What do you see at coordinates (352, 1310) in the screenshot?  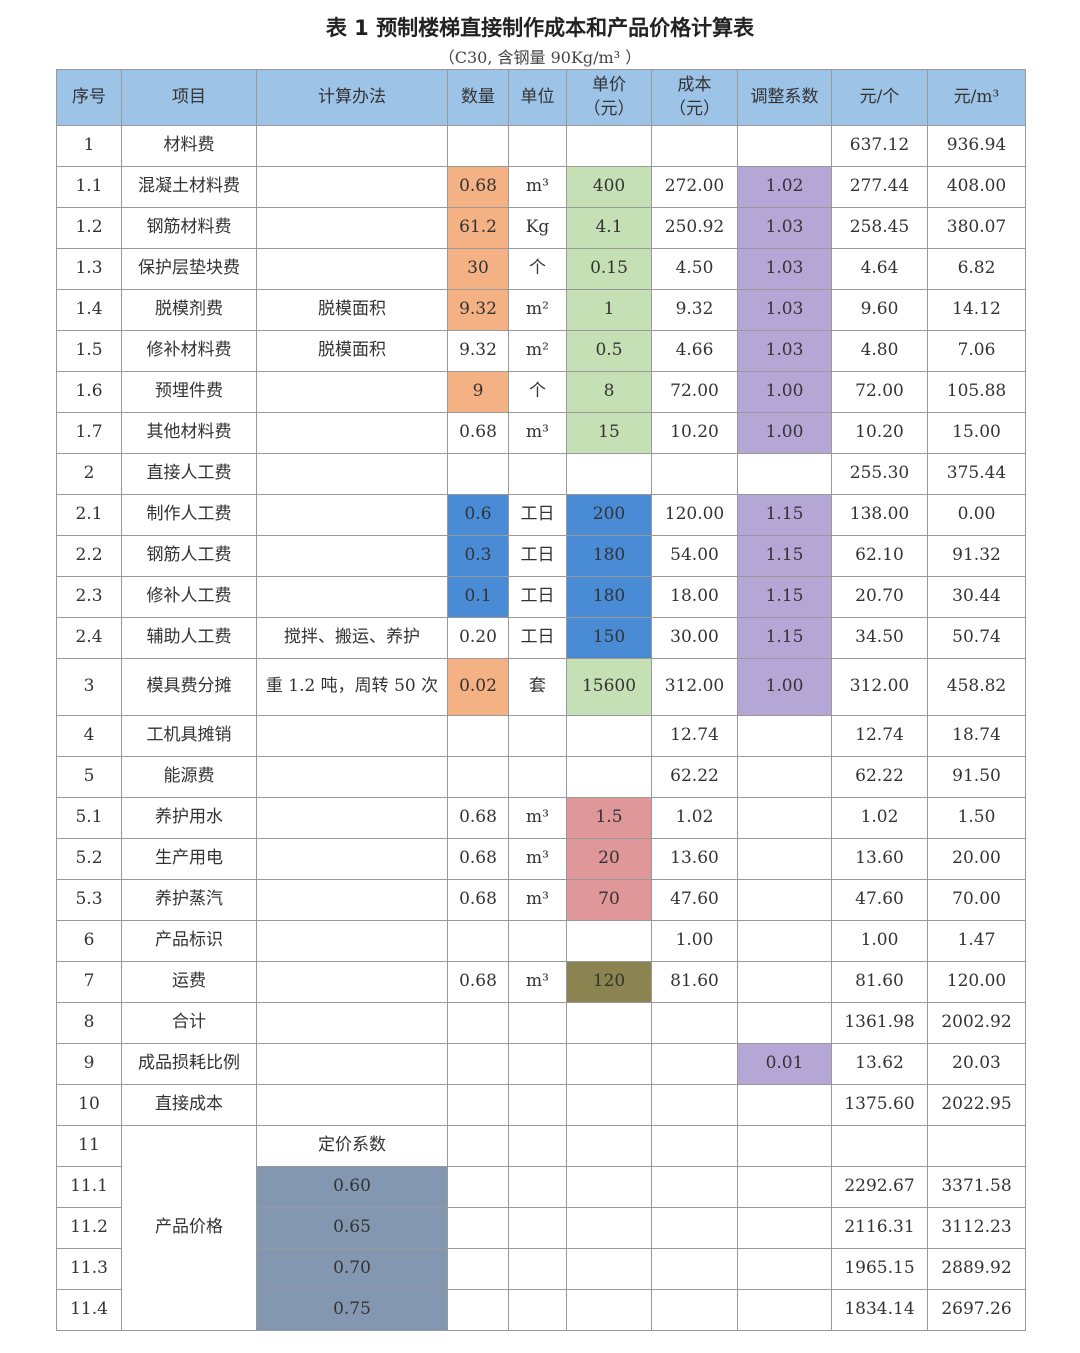 I see `cell-method: 0.75` at bounding box center [352, 1310].